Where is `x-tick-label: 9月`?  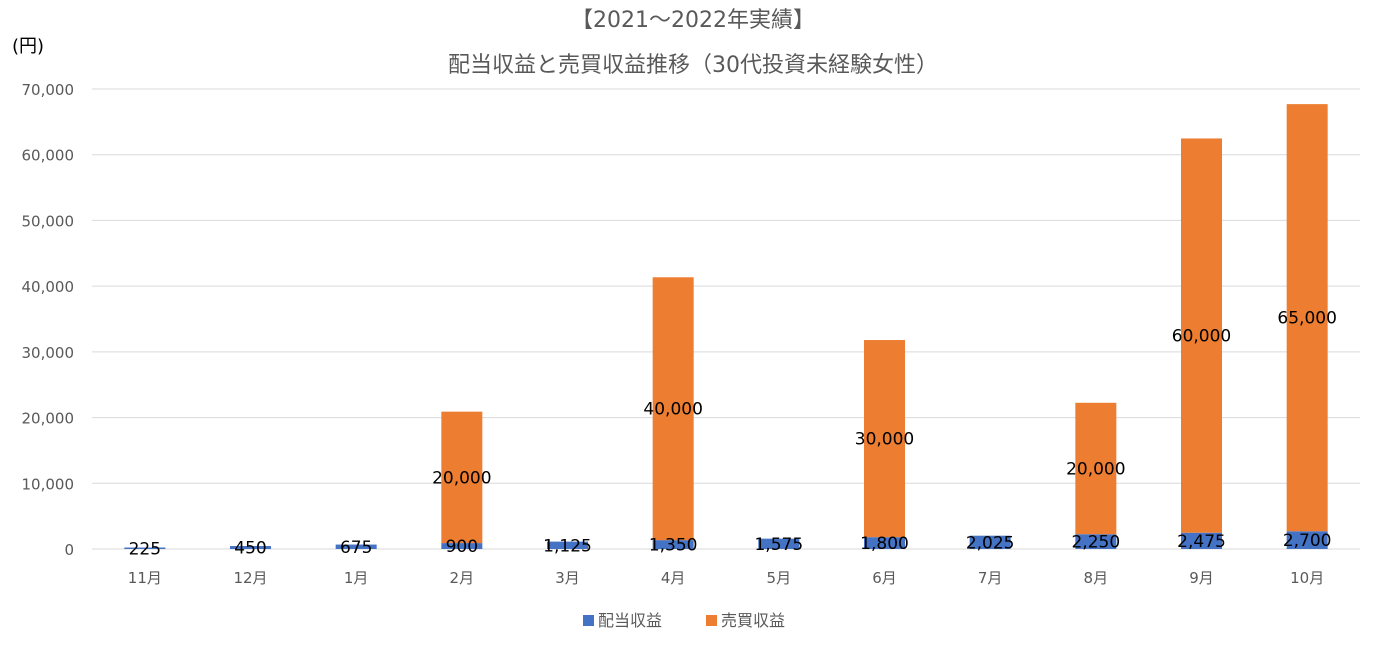 x-tick-label: 9月 is located at coordinates (1201, 578).